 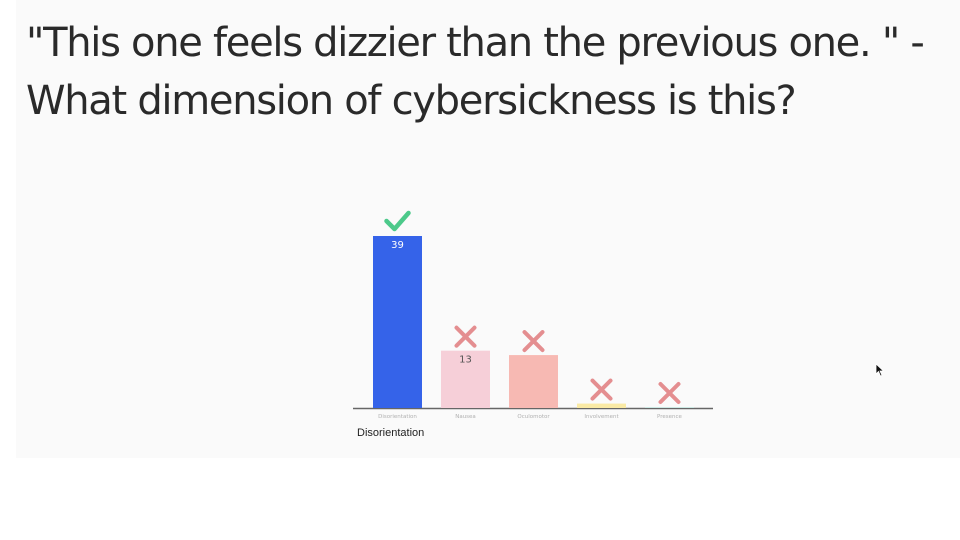 I want to click on correct-check-icon, so click(x=397, y=221).